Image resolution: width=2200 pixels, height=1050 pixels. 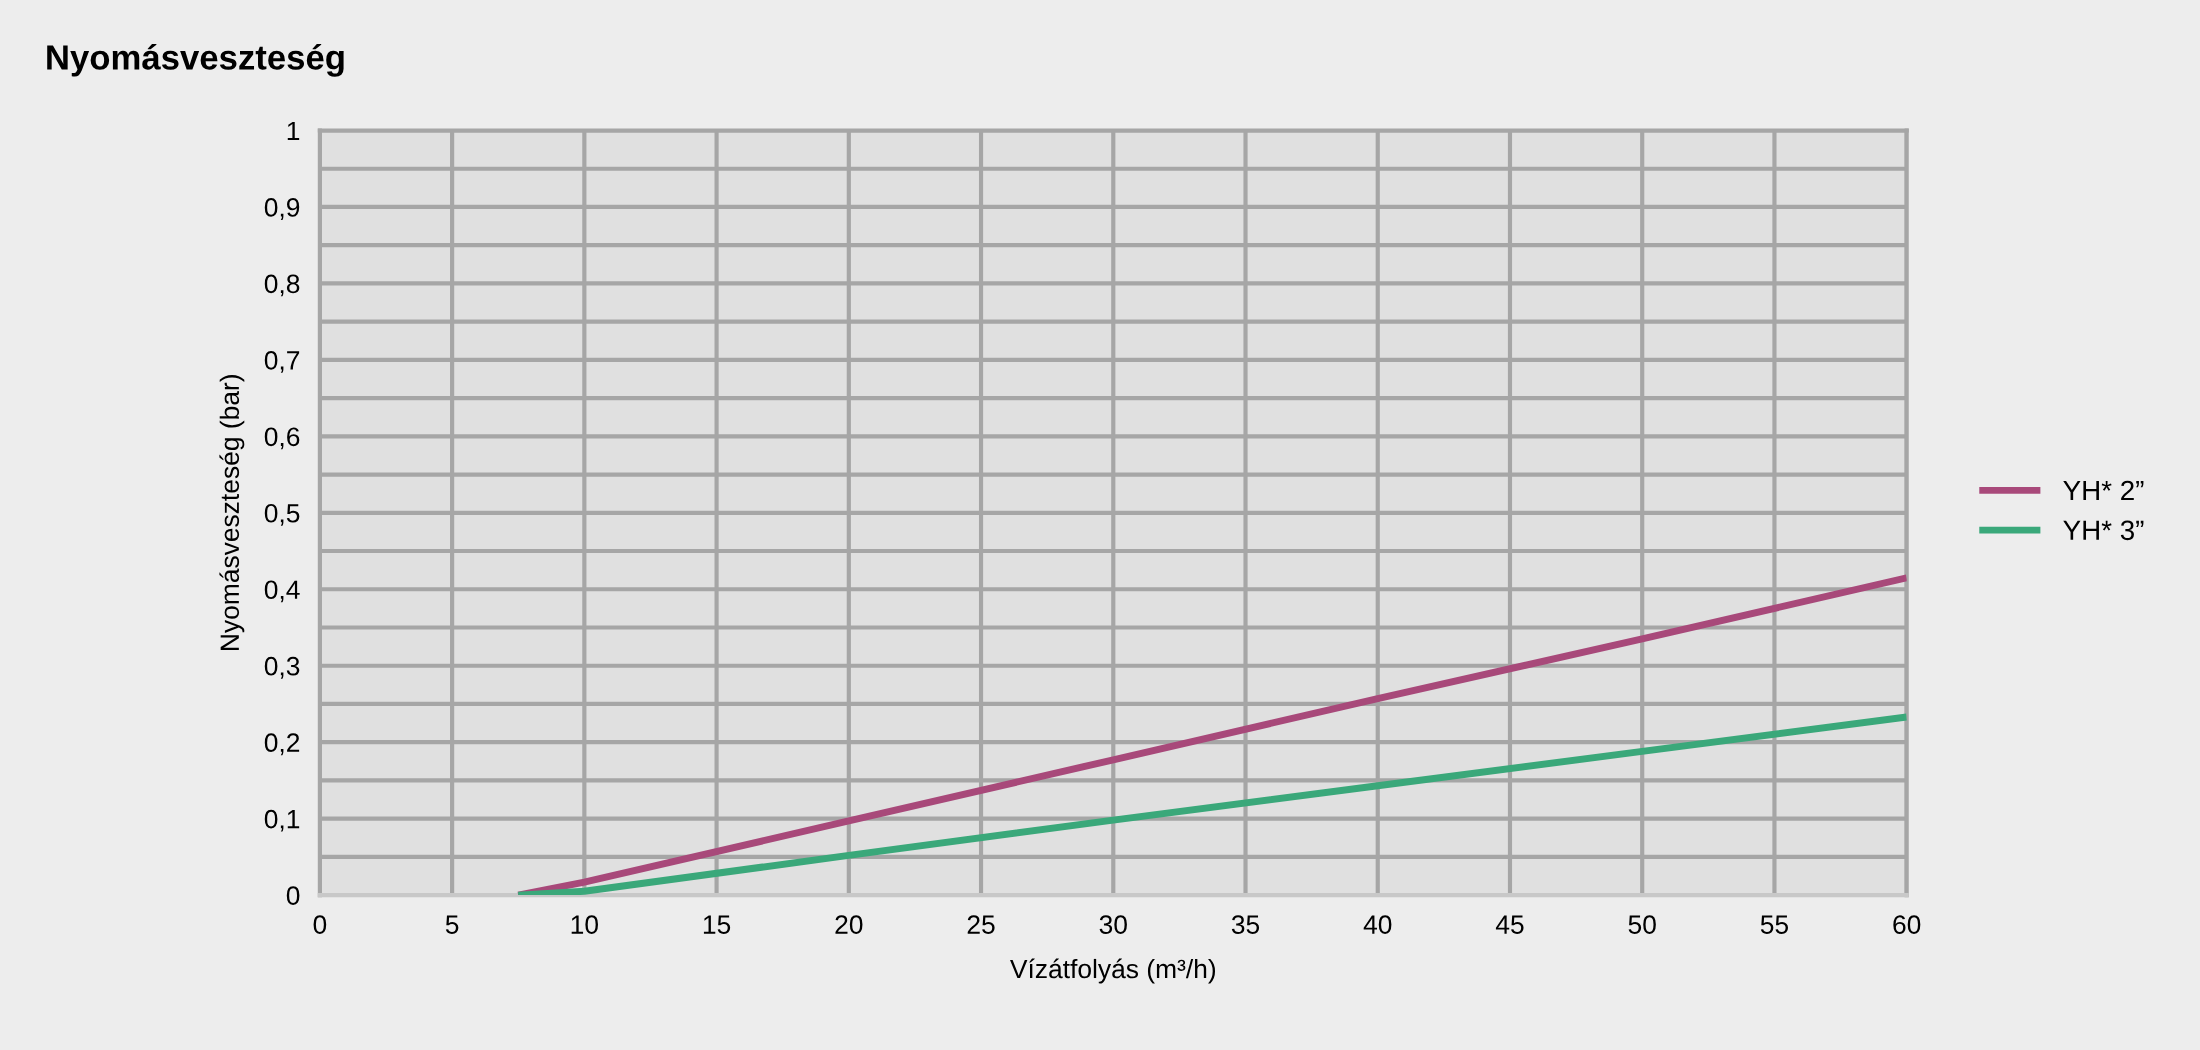 What do you see at coordinates (282, 591) in the screenshot?
I see `y-tick-label: 0,4` at bounding box center [282, 591].